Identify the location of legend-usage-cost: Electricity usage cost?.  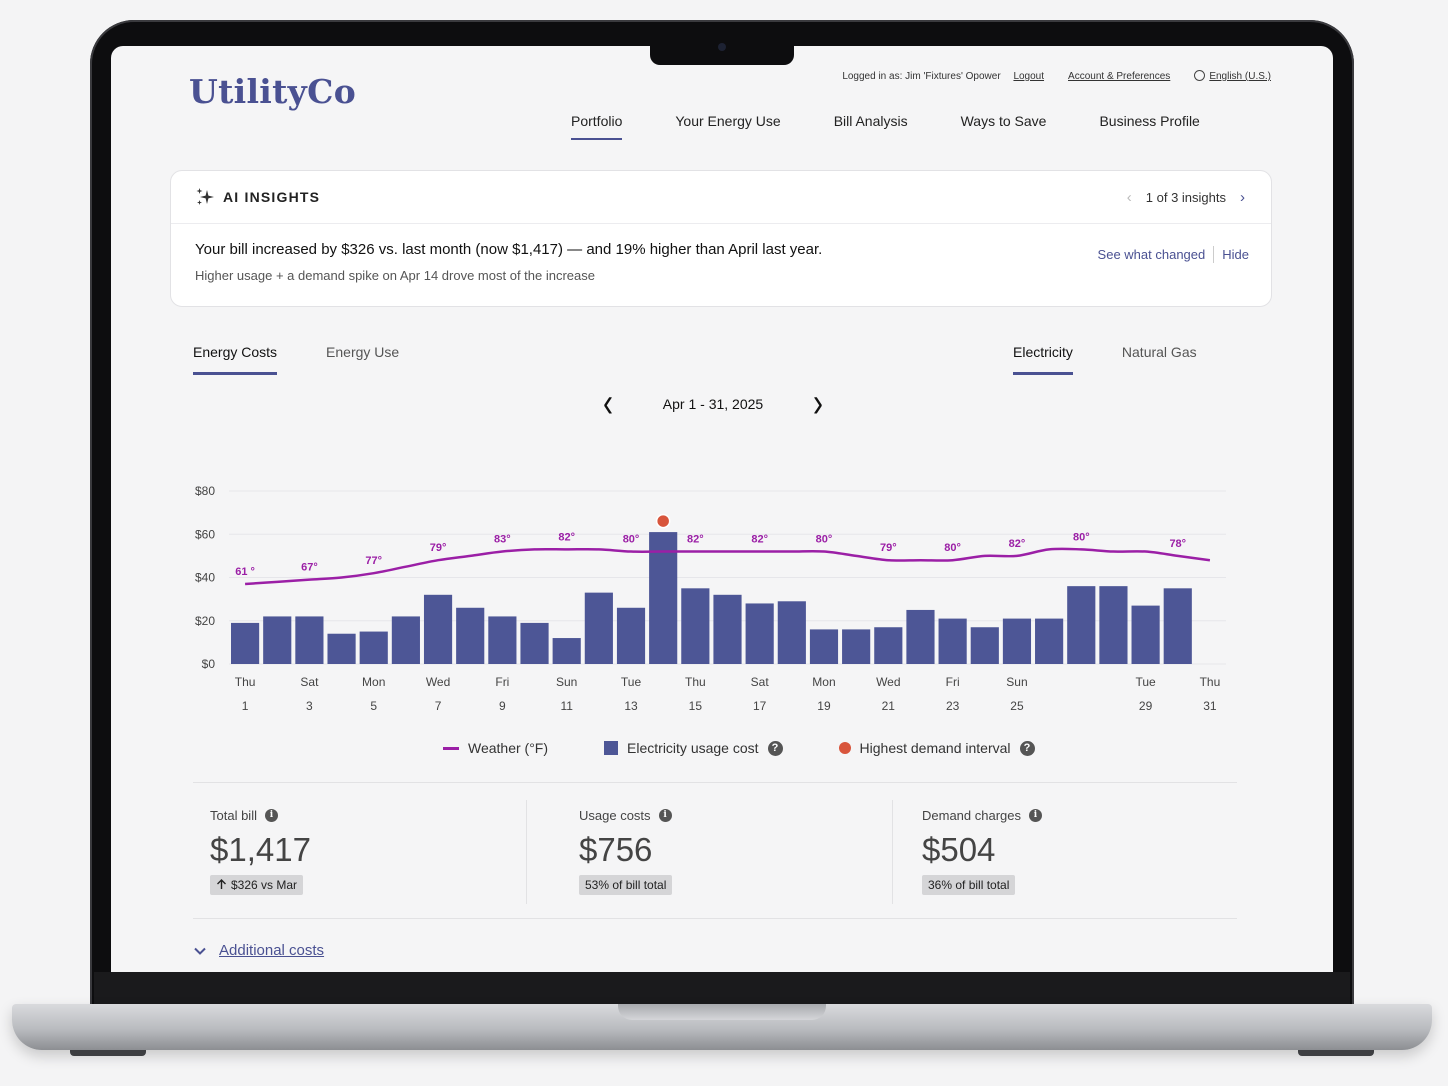
(693, 748).